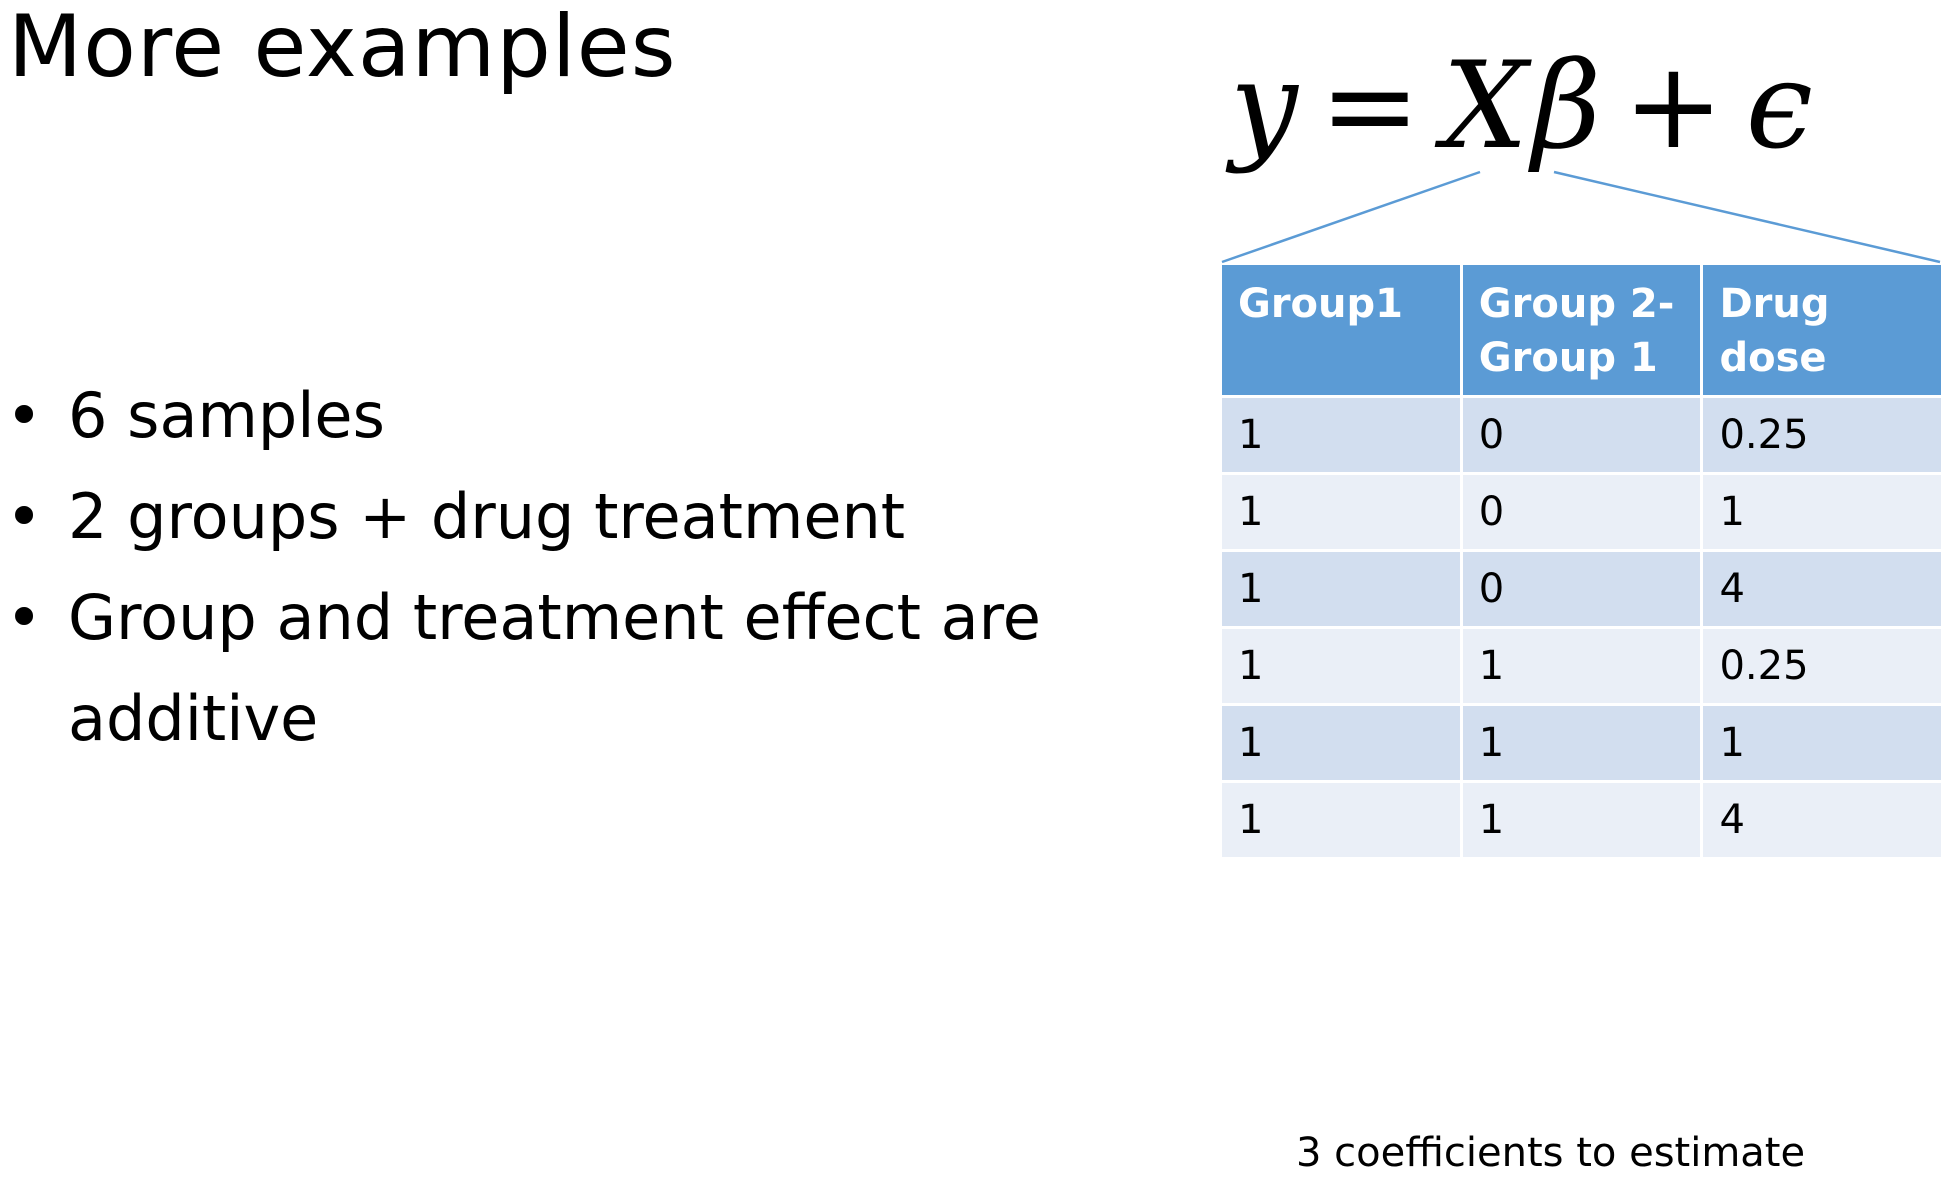 The width and height of the screenshot is (1944, 1187). I want to click on bullet-text: Group and treatment effect are additive, so click(554, 668).